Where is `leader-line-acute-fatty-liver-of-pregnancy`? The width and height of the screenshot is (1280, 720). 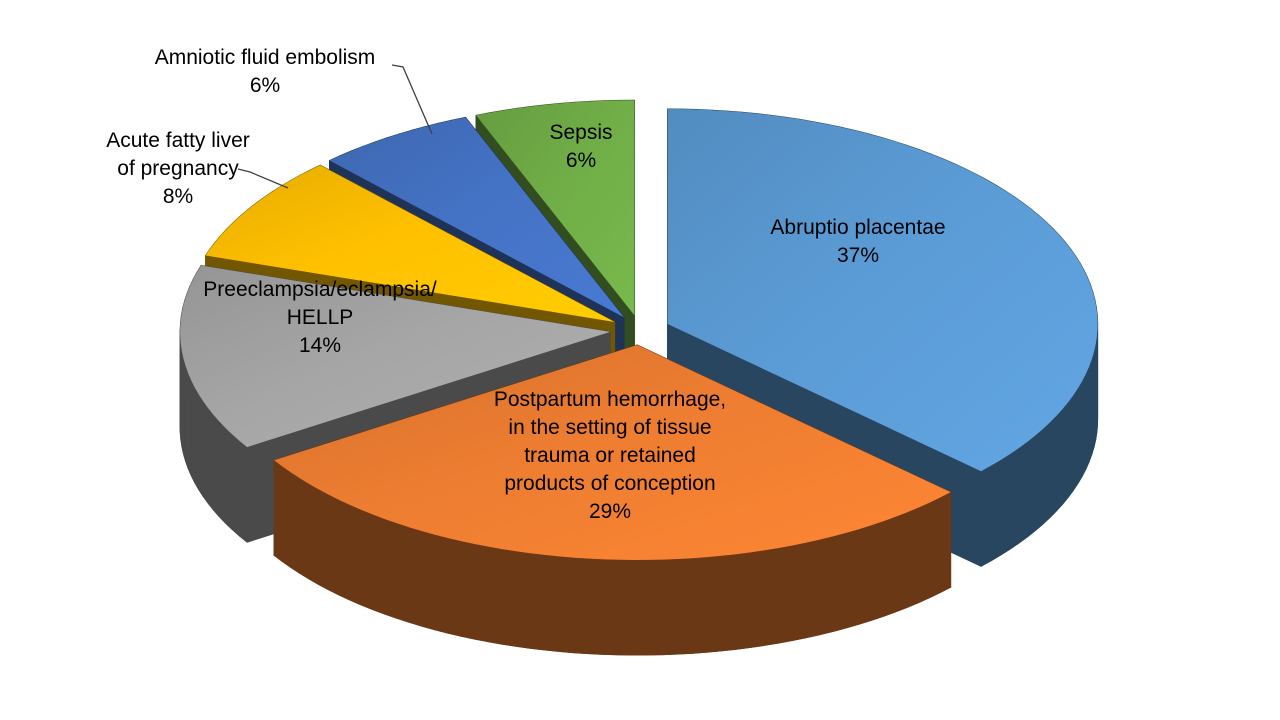 leader-line-acute-fatty-liver-of-pregnancy is located at coordinates (263, 178).